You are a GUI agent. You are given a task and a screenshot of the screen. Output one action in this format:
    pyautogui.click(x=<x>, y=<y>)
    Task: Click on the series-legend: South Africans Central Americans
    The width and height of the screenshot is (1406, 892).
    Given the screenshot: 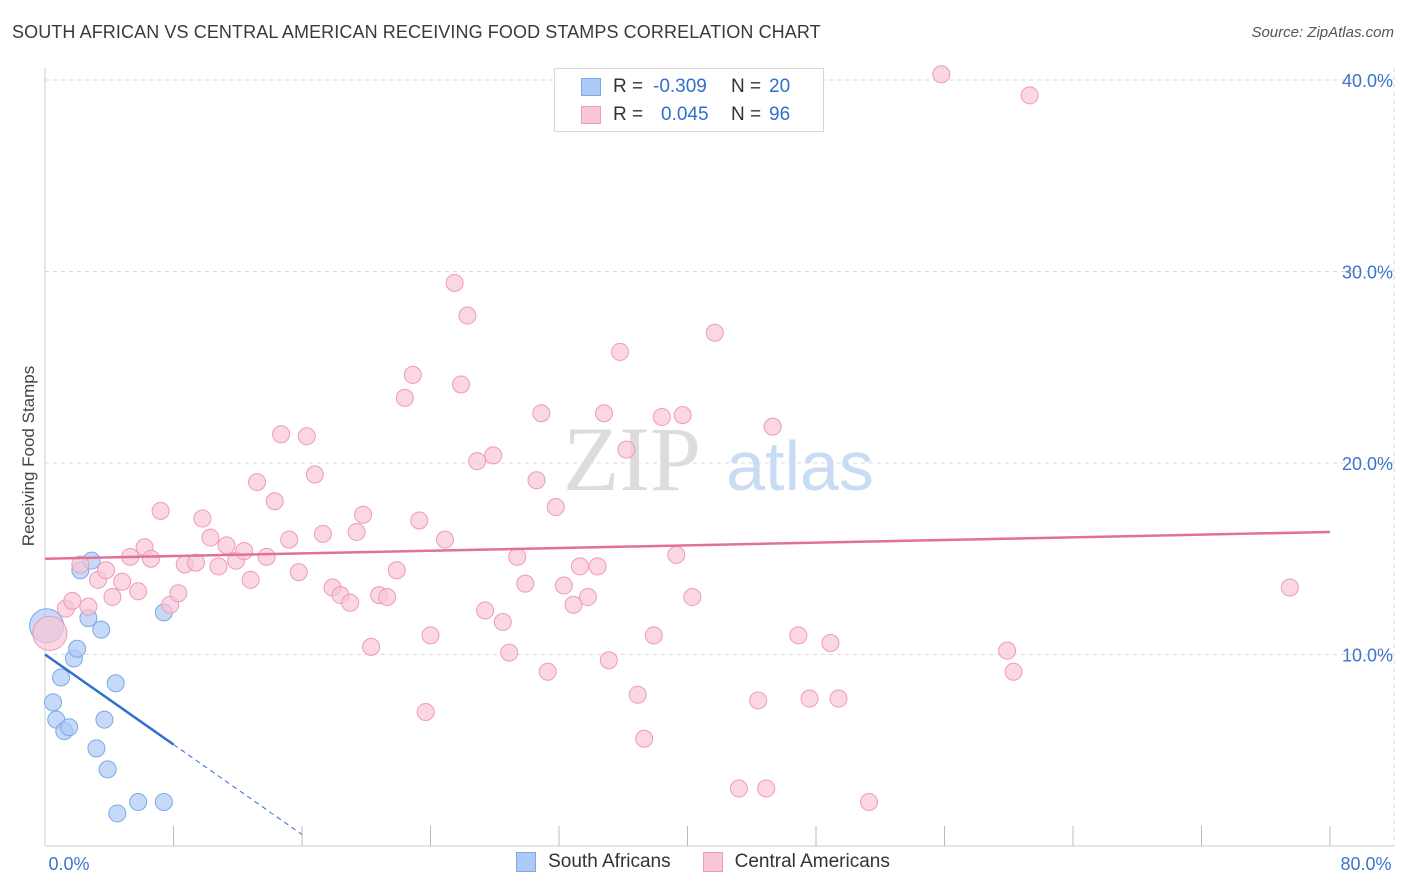 What is the action you would take?
    pyautogui.click(x=703, y=862)
    